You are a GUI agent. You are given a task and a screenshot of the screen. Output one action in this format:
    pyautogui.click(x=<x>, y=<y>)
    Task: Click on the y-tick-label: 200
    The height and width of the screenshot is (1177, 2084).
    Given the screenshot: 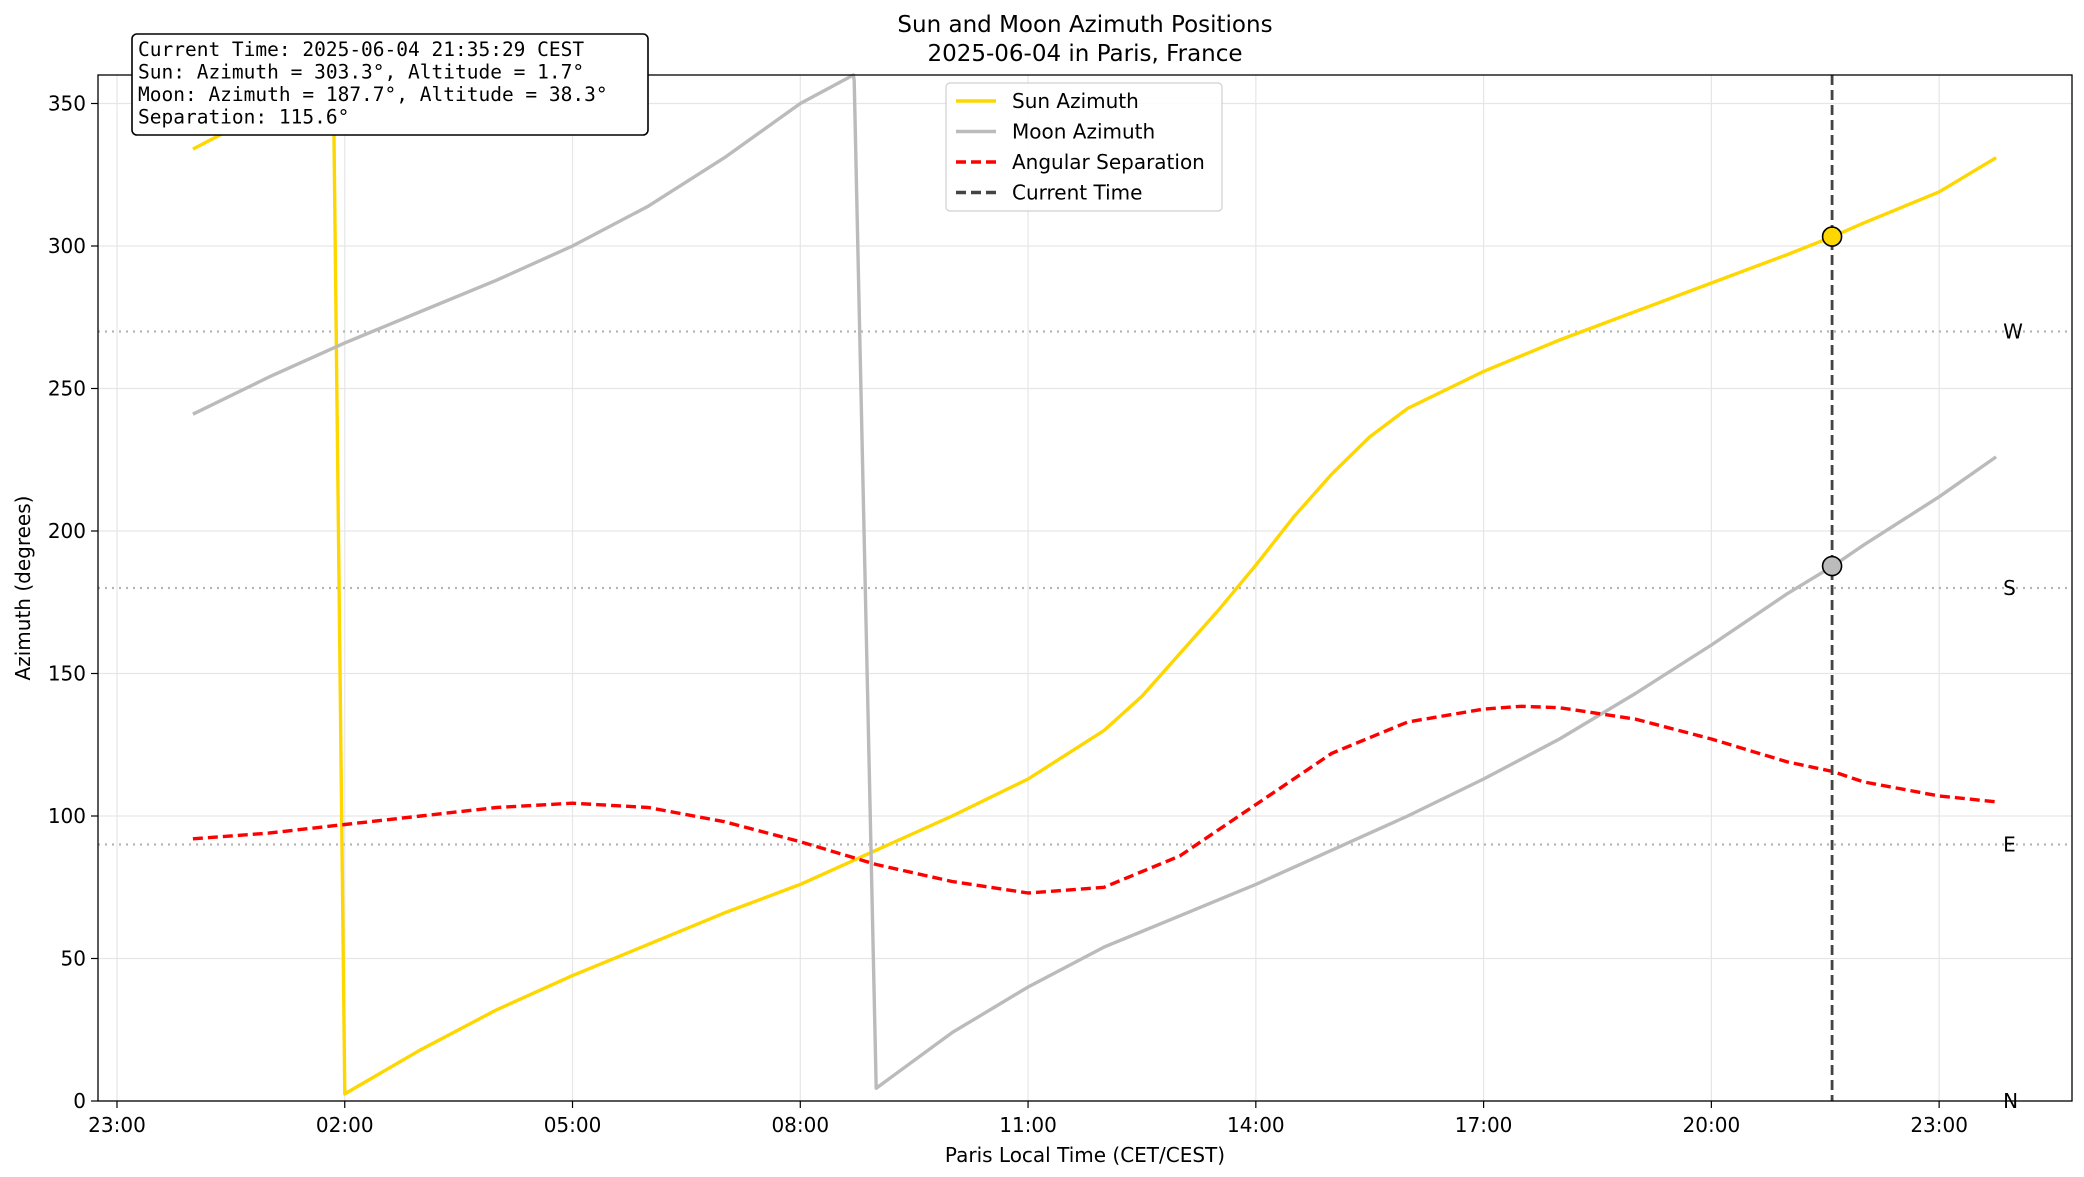 What is the action you would take?
    pyautogui.click(x=67, y=531)
    